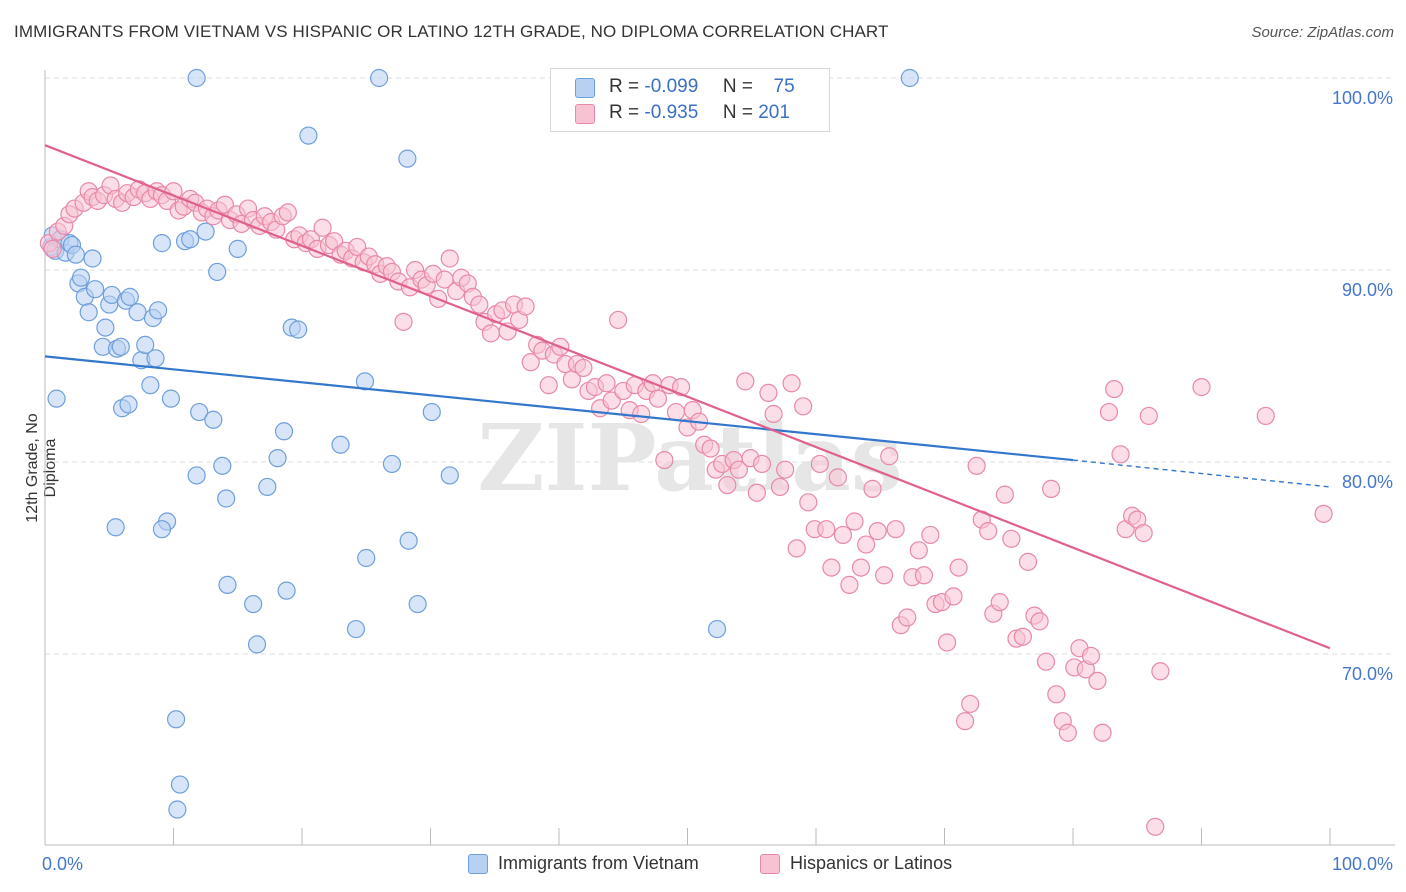  I want to click on x-tick-label-min: 0.0%, so click(62, 864).